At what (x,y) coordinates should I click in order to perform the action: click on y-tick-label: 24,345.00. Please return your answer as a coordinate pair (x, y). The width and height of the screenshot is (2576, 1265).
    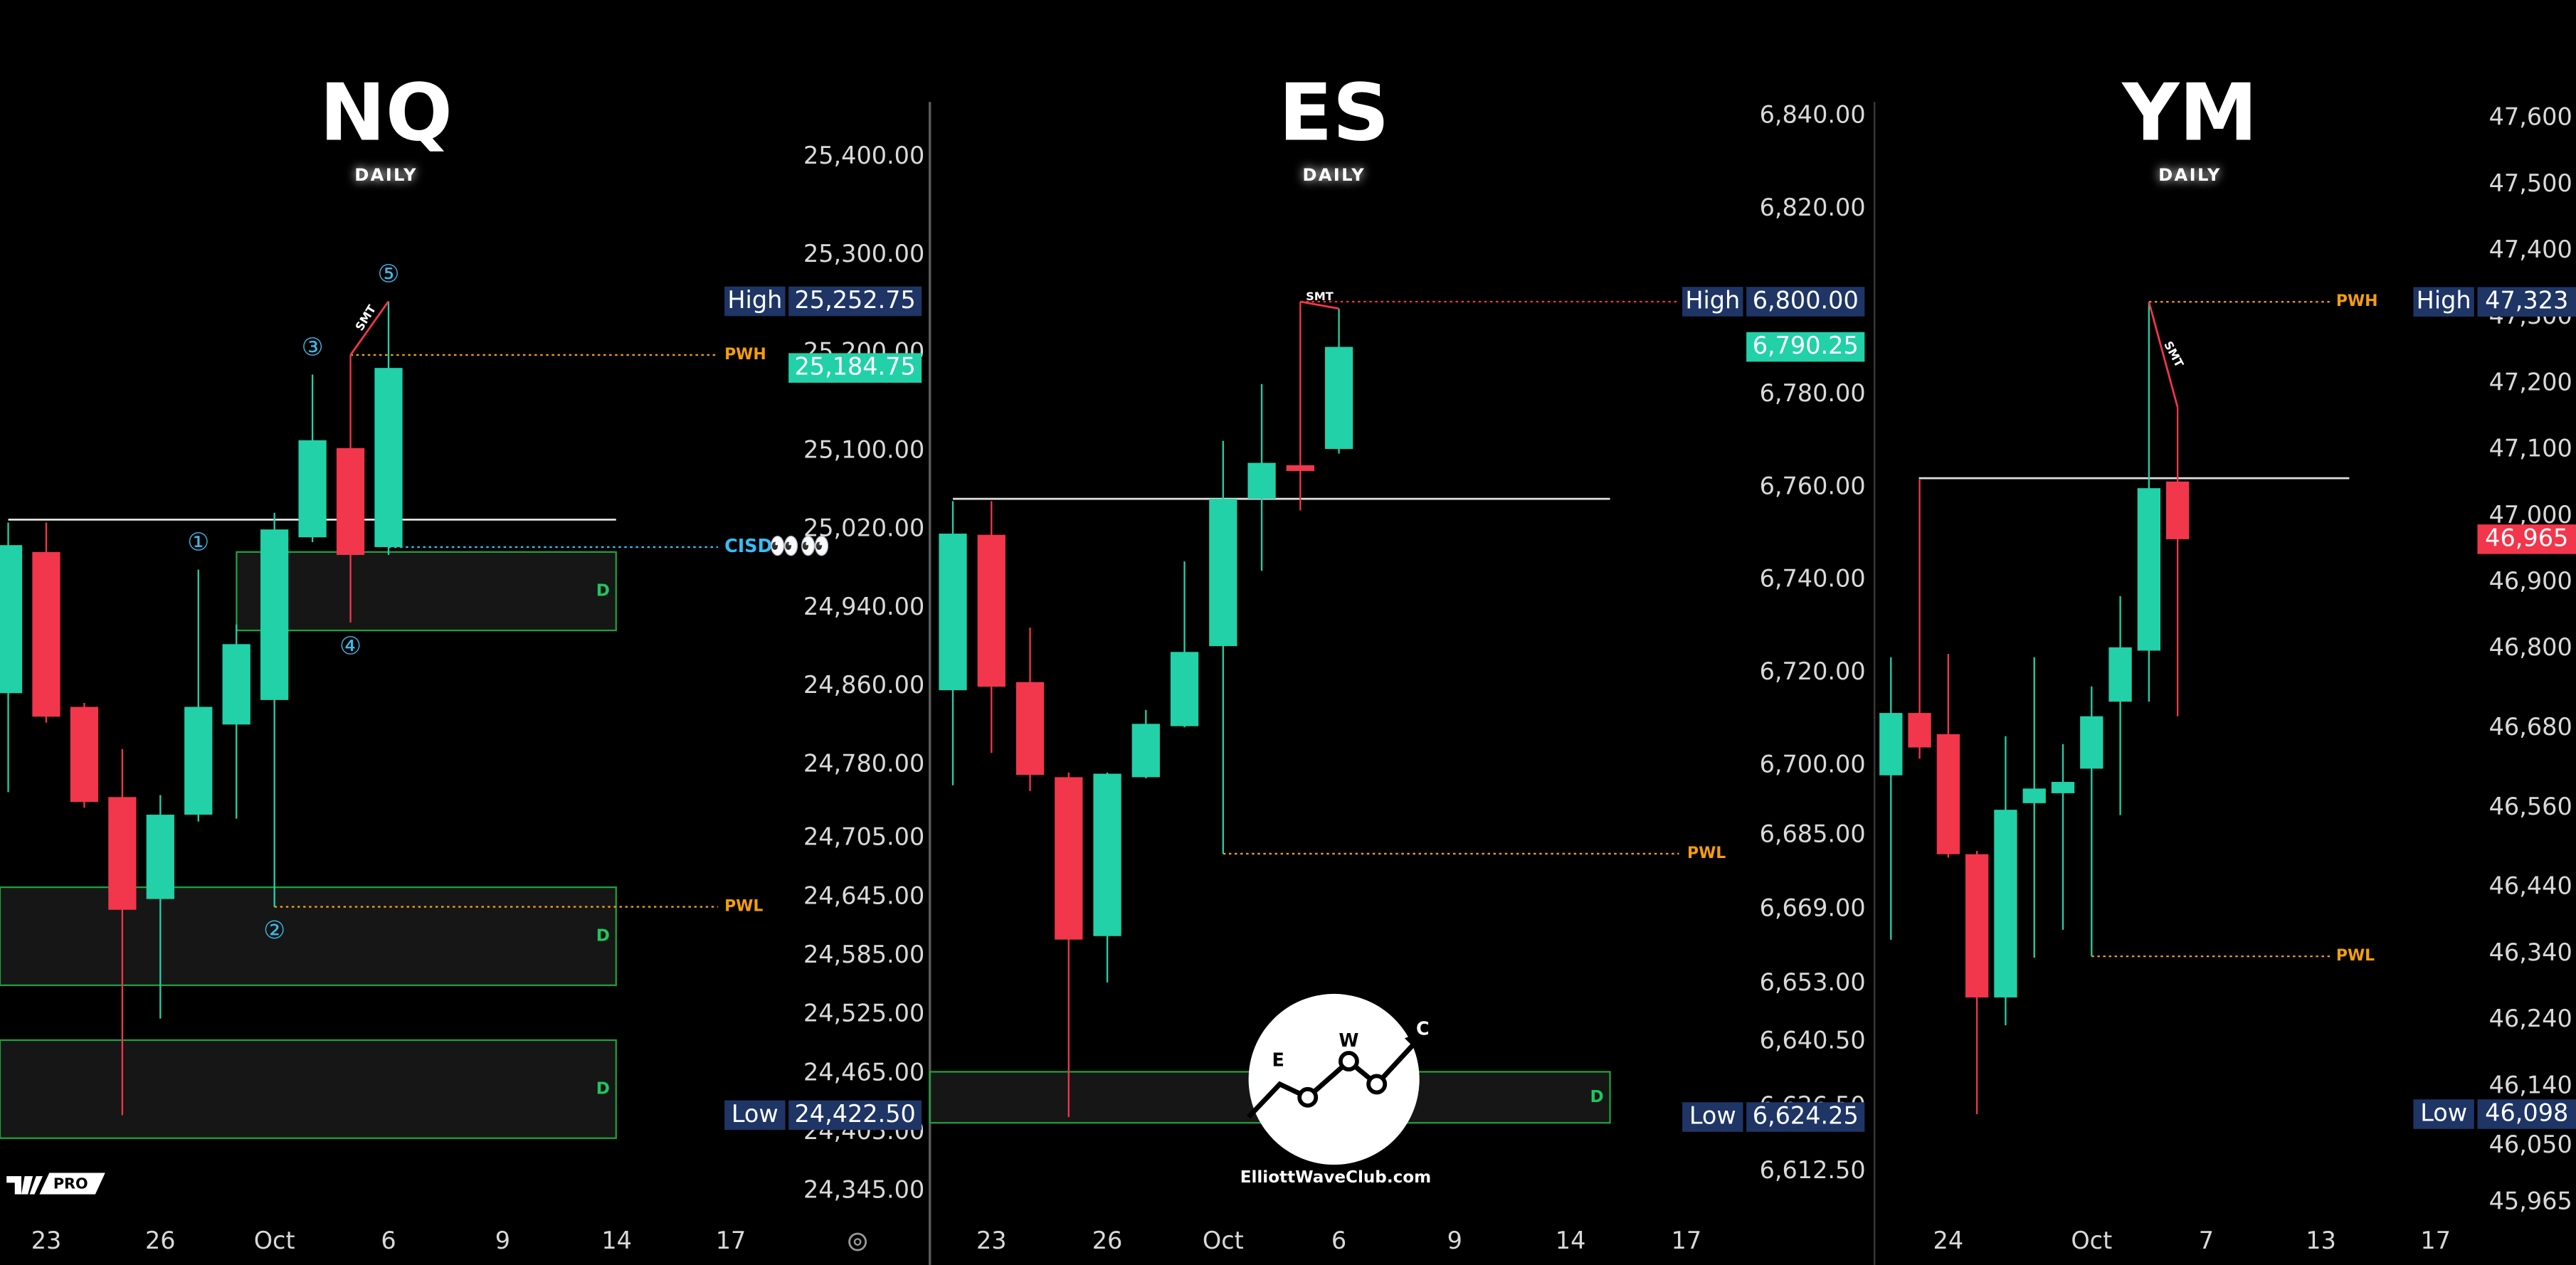
    Looking at the image, I should click on (864, 1190).